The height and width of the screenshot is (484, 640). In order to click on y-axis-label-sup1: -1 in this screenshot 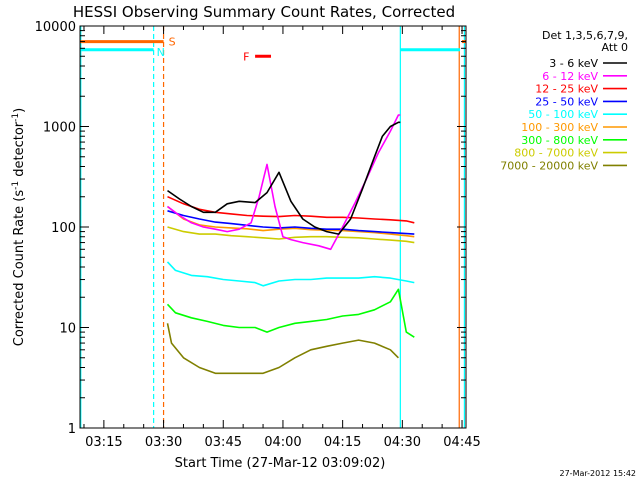, I will do `click(16, 185)`.